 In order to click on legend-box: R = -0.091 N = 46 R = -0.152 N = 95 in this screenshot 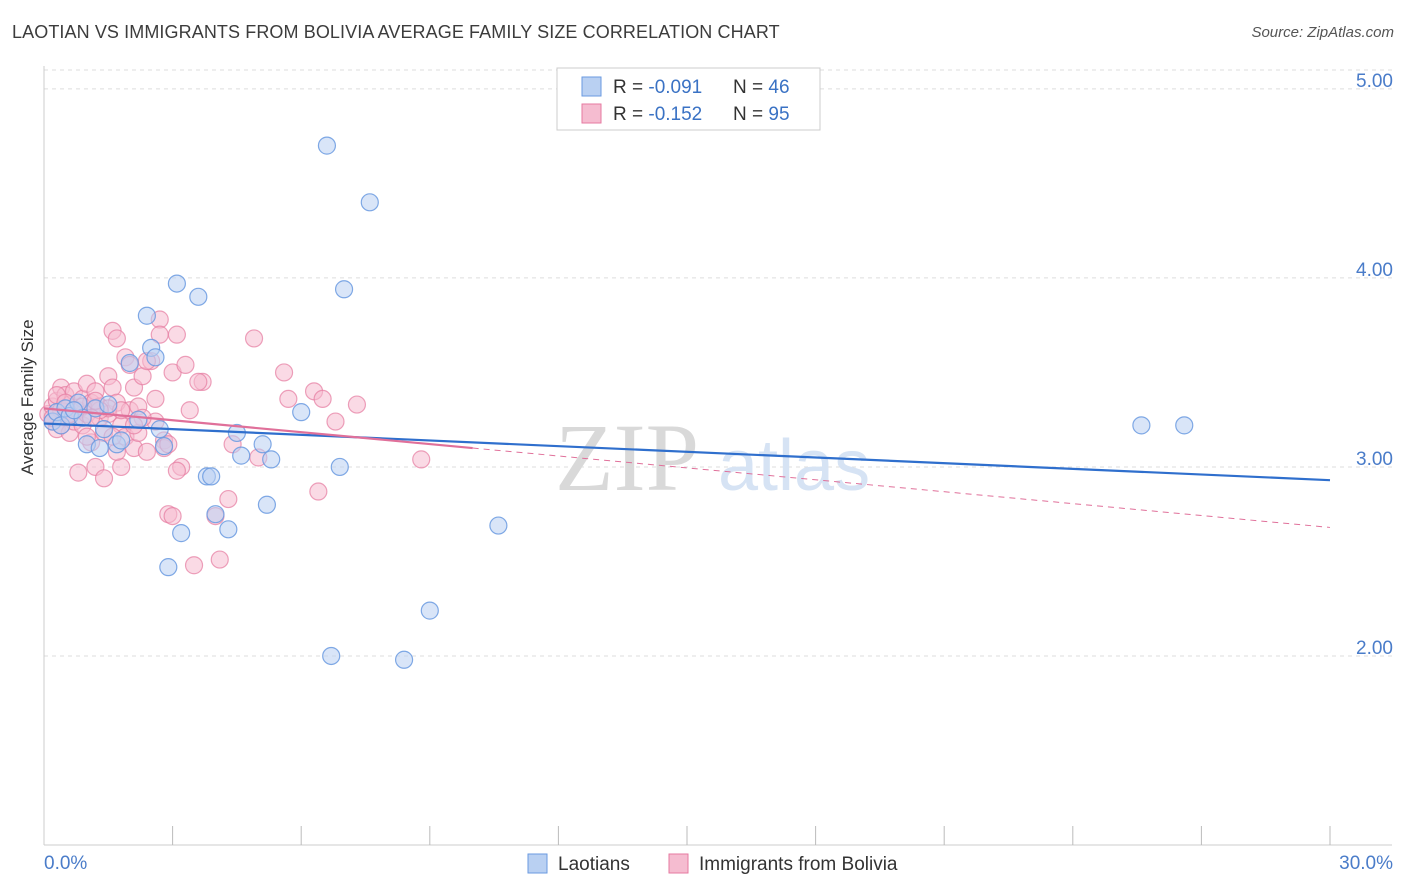, I will do `click(688, 99)`.